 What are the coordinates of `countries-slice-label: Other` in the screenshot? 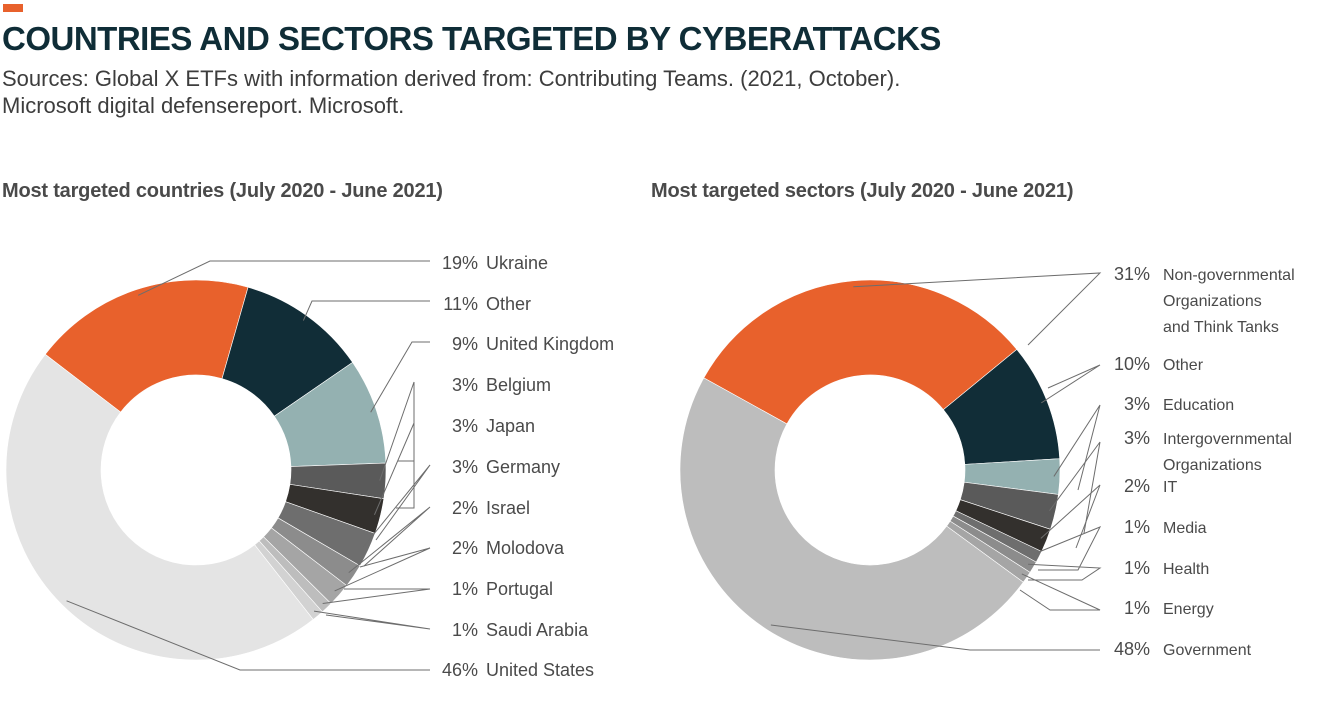 It's located at (508, 304).